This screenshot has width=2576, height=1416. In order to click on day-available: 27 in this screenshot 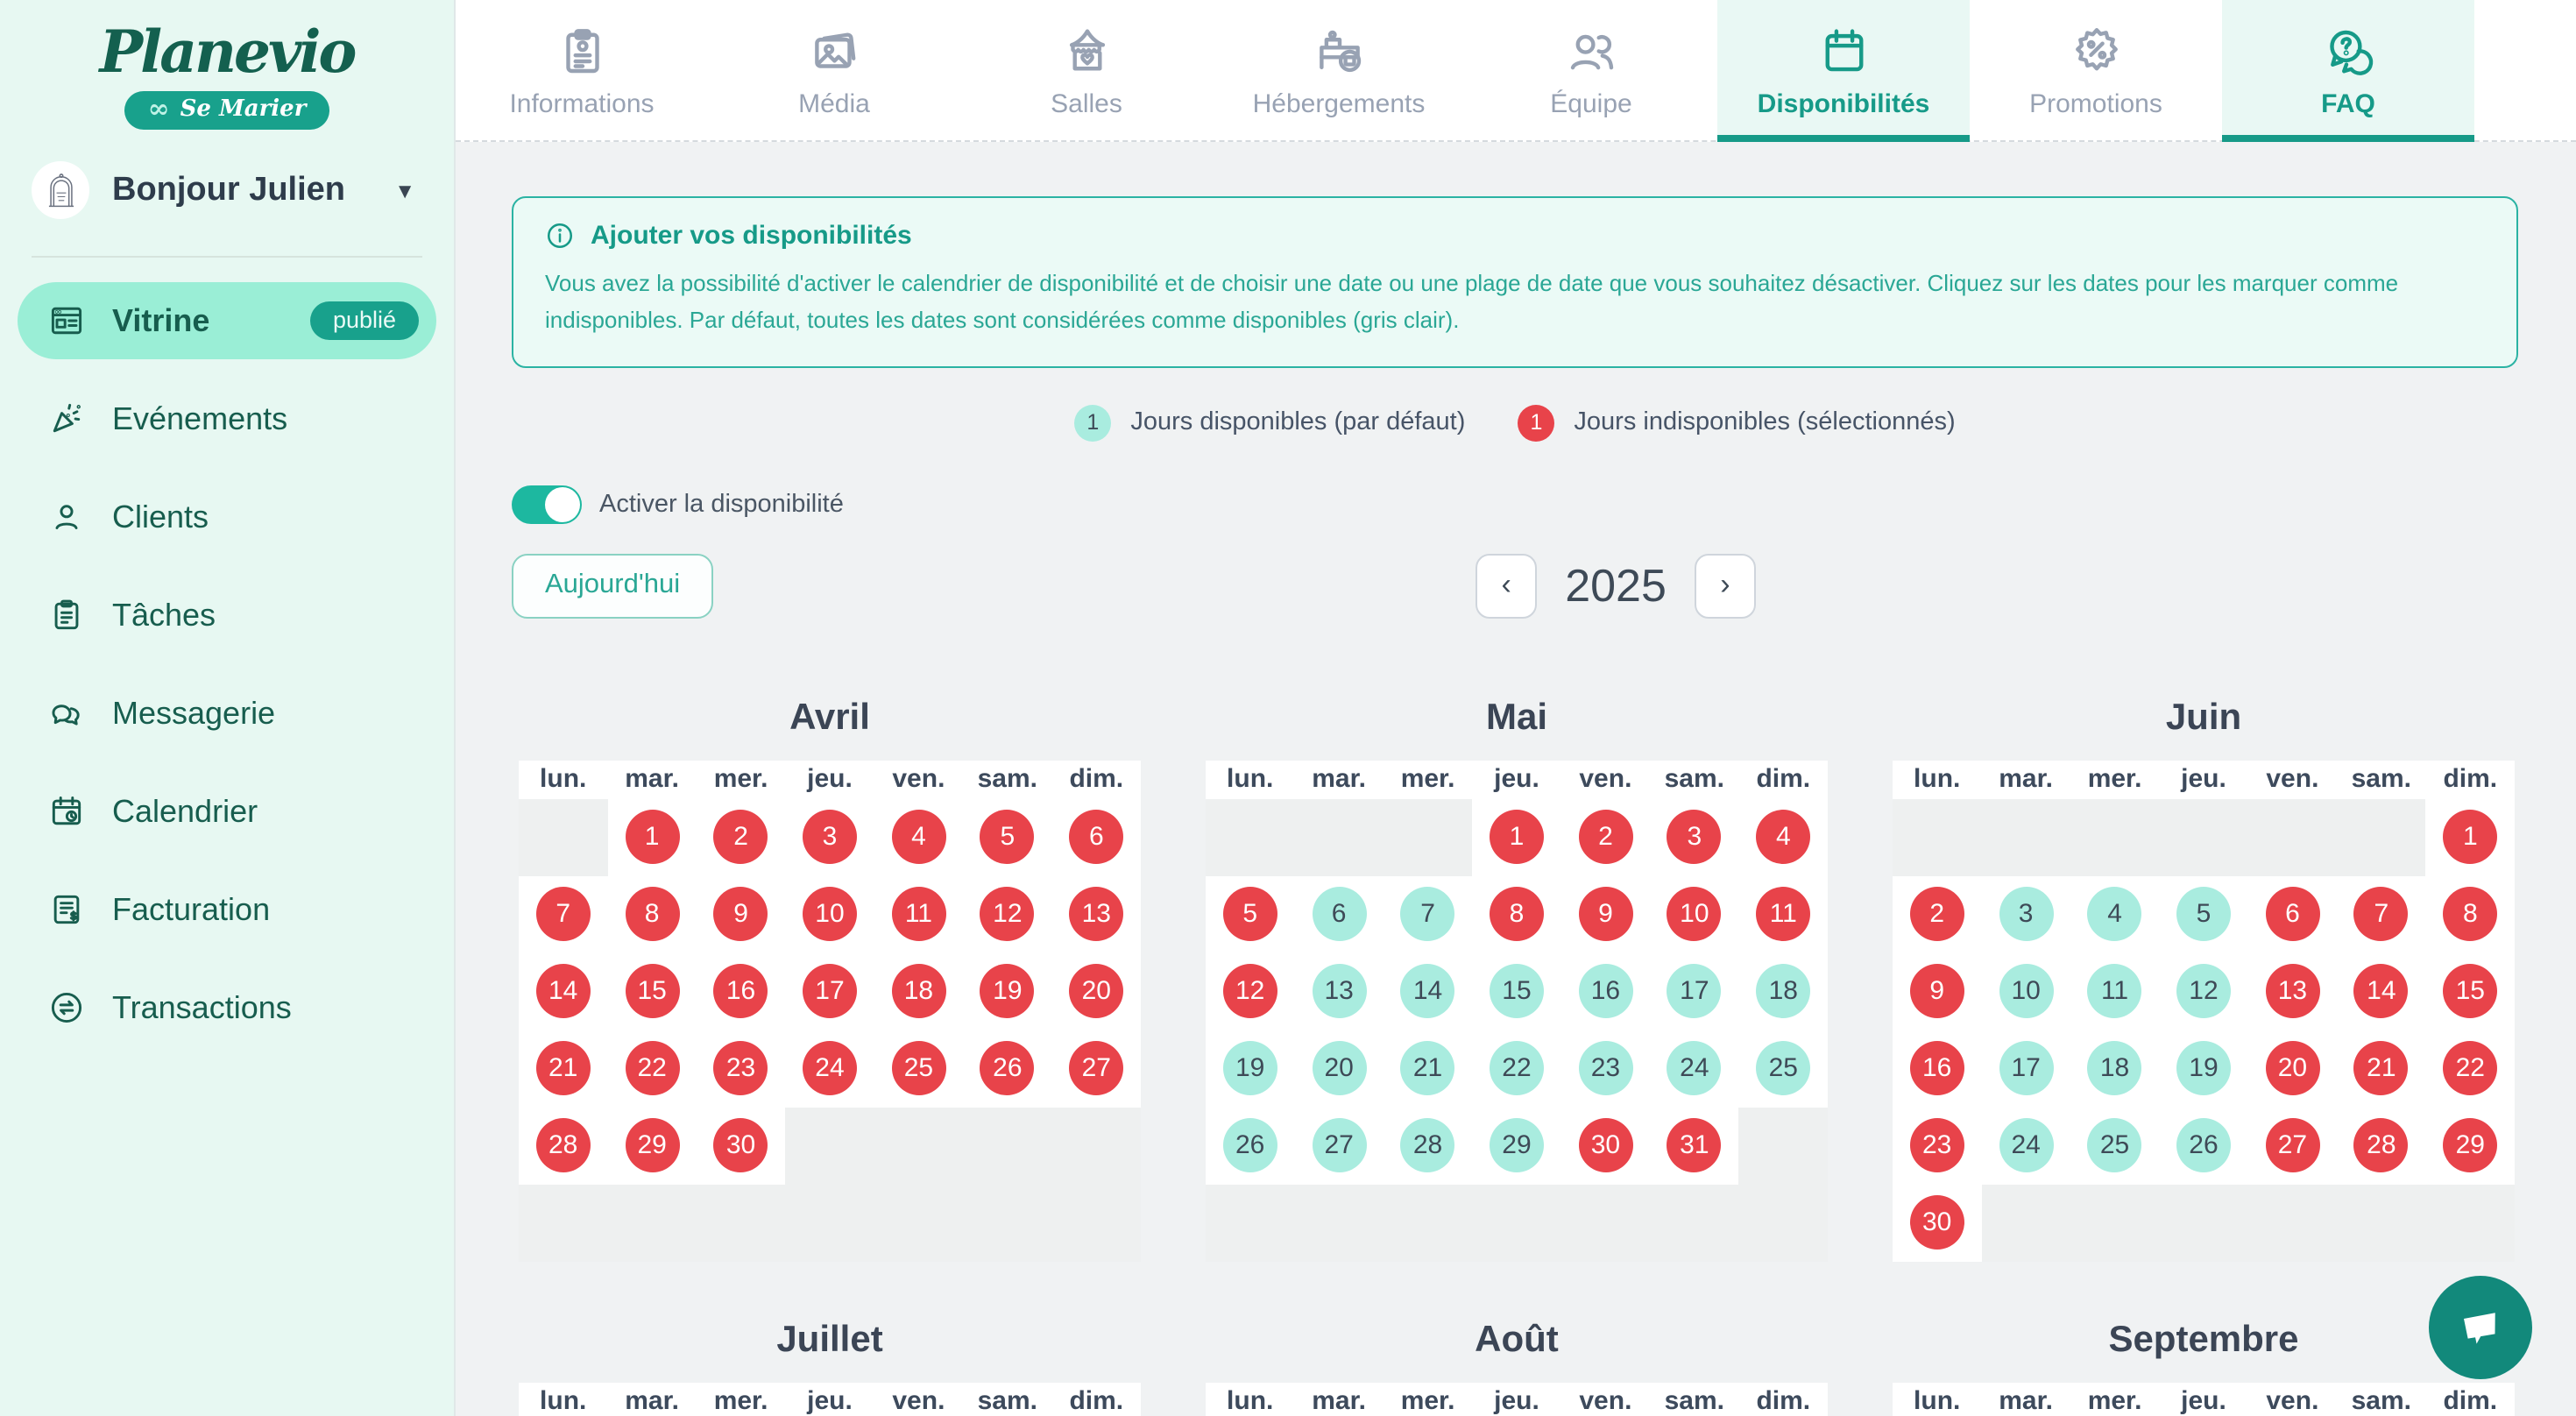, I will do `click(1339, 1145)`.